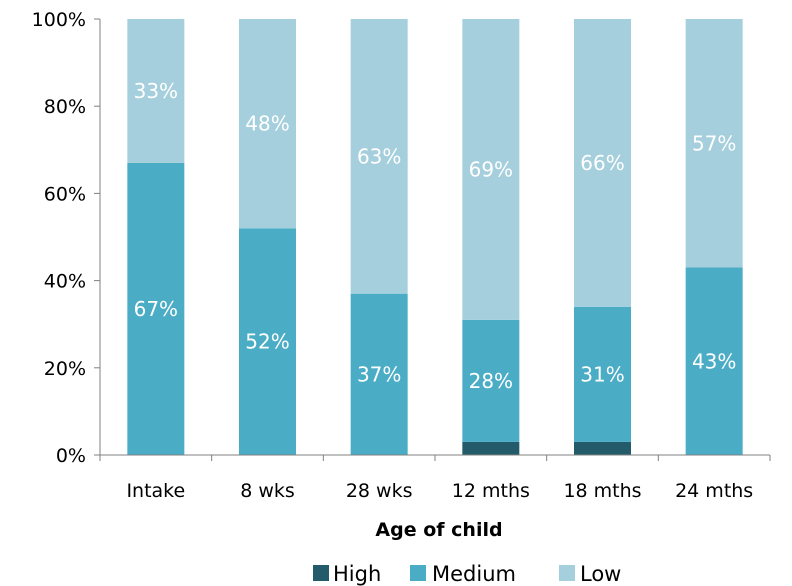 This screenshot has width=792, height=586. What do you see at coordinates (491, 491) in the screenshot?
I see `x-tick-label: 12 mths` at bounding box center [491, 491].